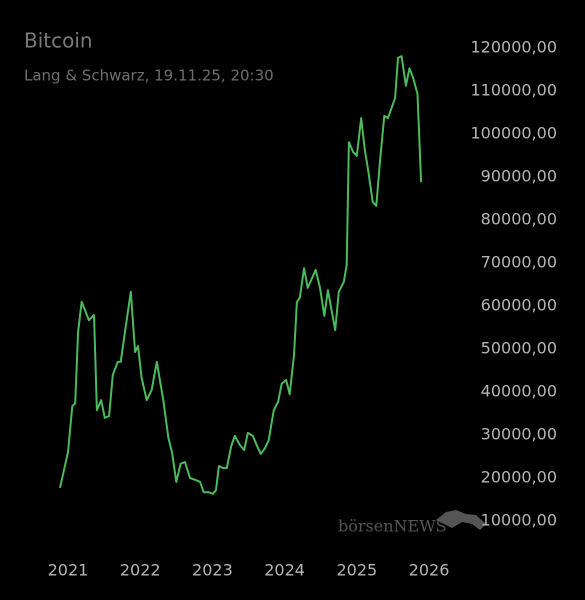 The image size is (585, 600). What do you see at coordinates (68, 570) in the screenshot?
I see `x-tick-label: 2021` at bounding box center [68, 570].